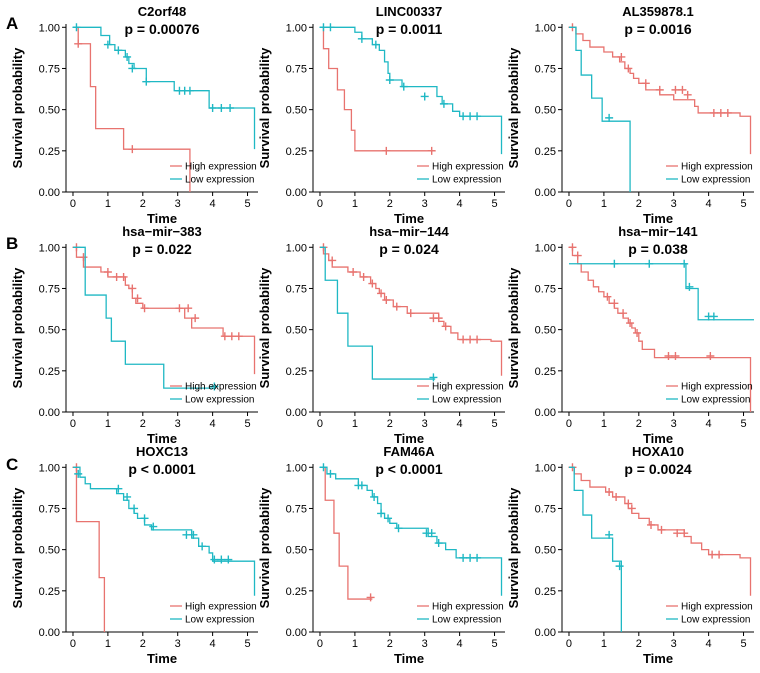  I want to click on high-expression-curve, so click(377, 89).